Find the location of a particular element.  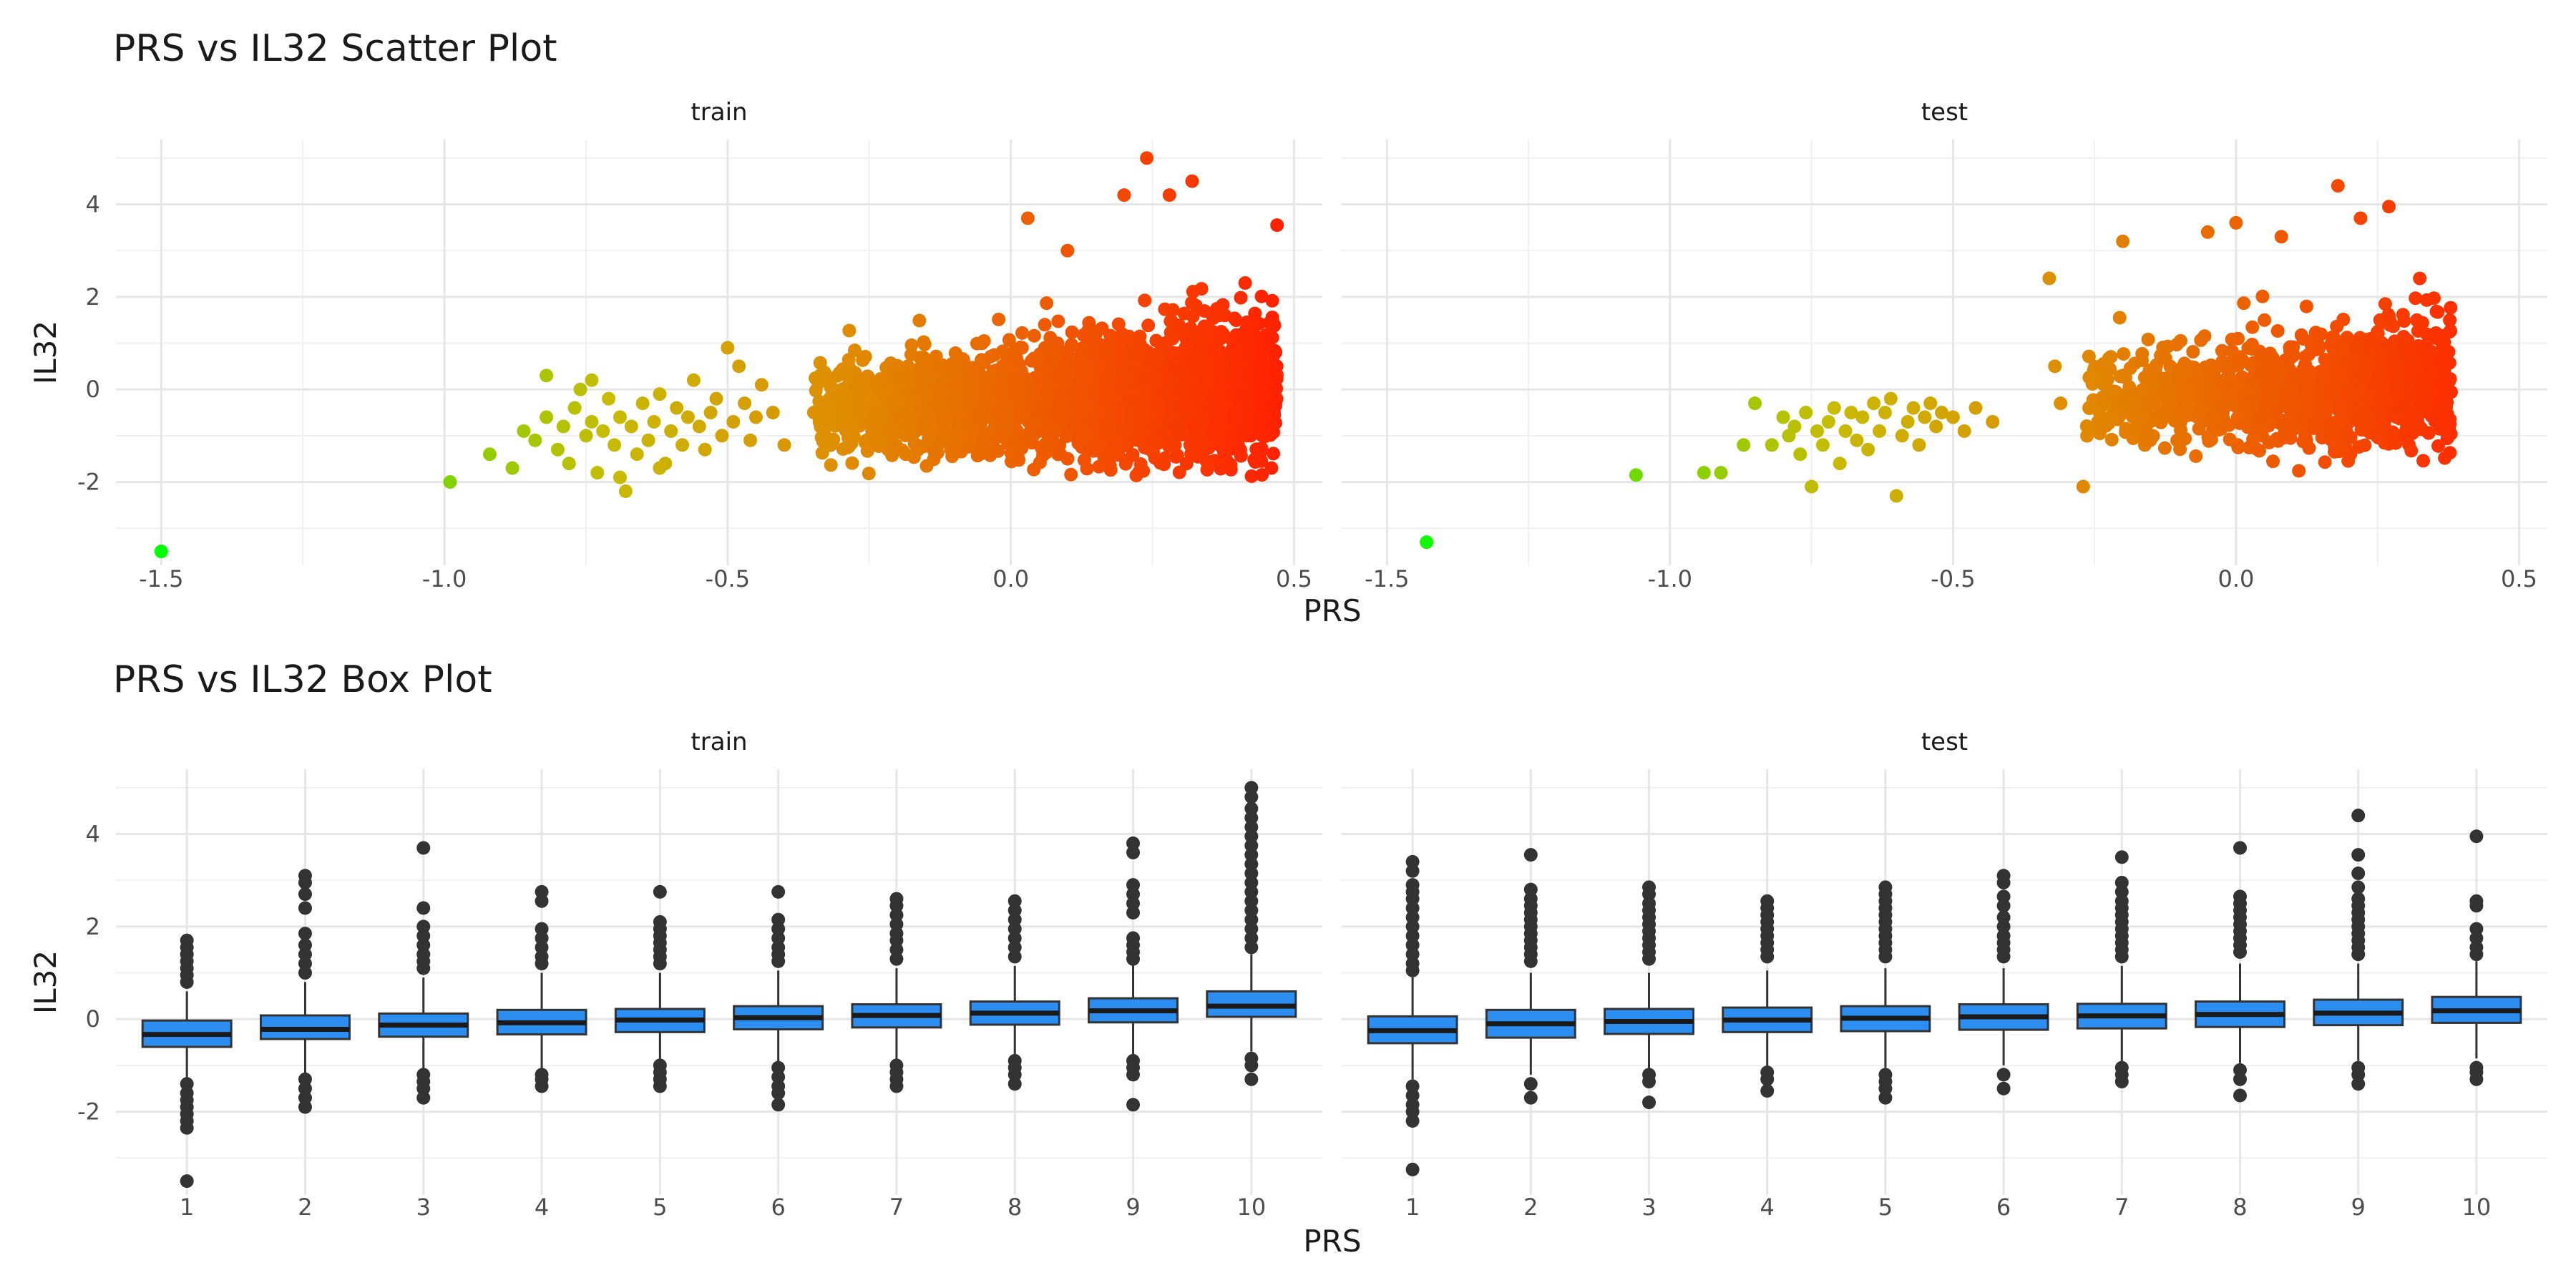

x-tick-label: 1 is located at coordinates (1412, 1207).